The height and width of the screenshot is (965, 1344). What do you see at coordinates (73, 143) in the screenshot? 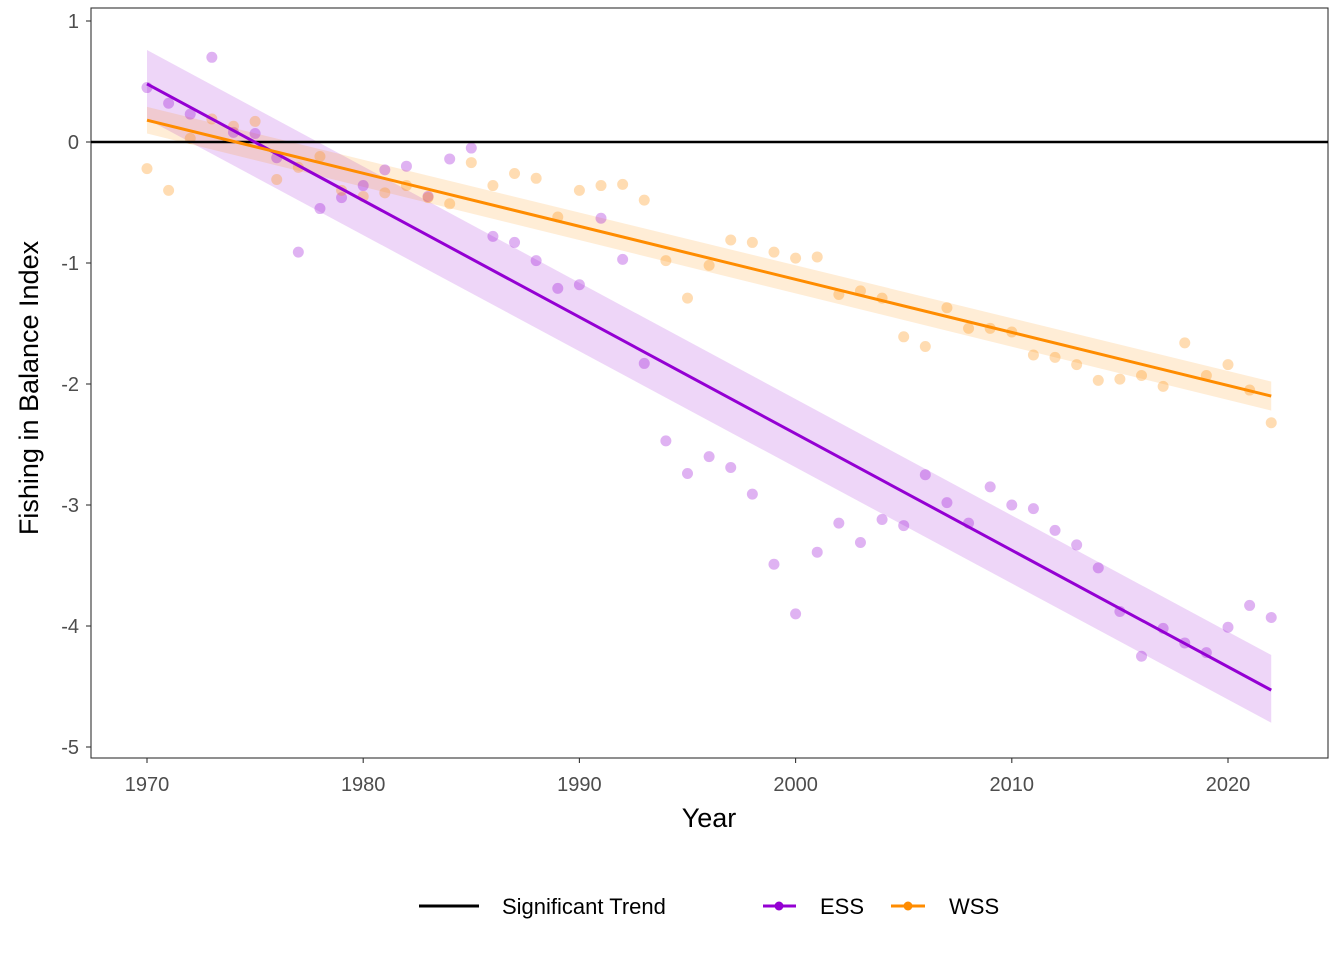
I see `y-tick-label: 0` at bounding box center [73, 143].